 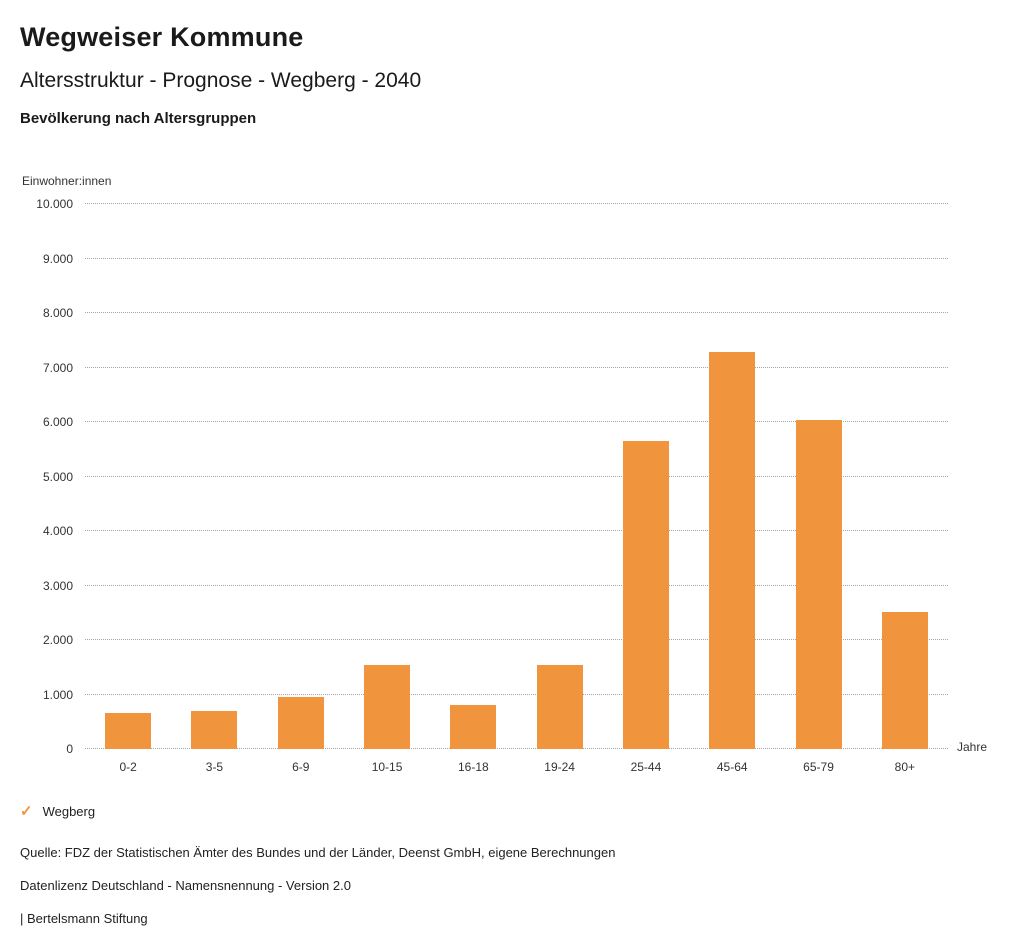 What do you see at coordinates (473, 767) in the screenshot?
I see `x-tick-label: 16-18` at bounding box center [473, 767].